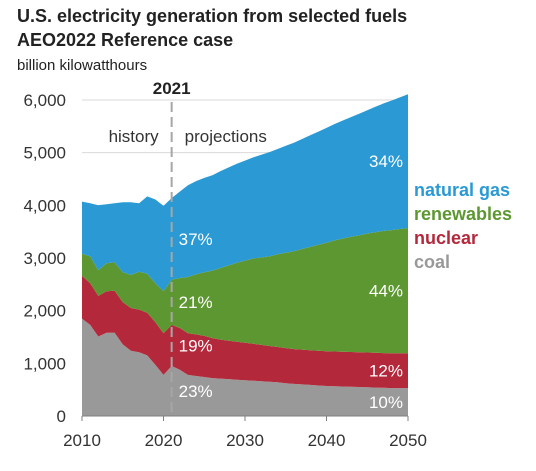 The image size is (536, 471). What do you see at coordinates (196, 345) in the screenshot?
I see `share-label-nuclear: 19%` at bounding box center [196, 345].